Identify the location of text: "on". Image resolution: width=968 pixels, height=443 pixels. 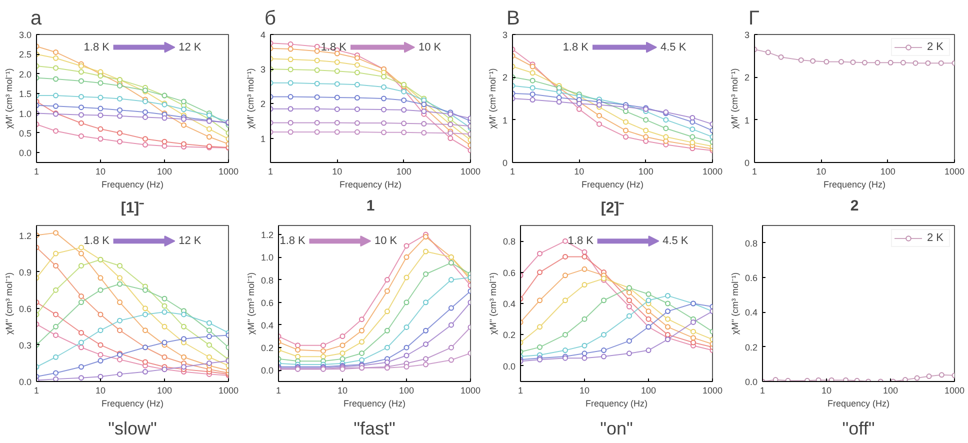
(616, 428).